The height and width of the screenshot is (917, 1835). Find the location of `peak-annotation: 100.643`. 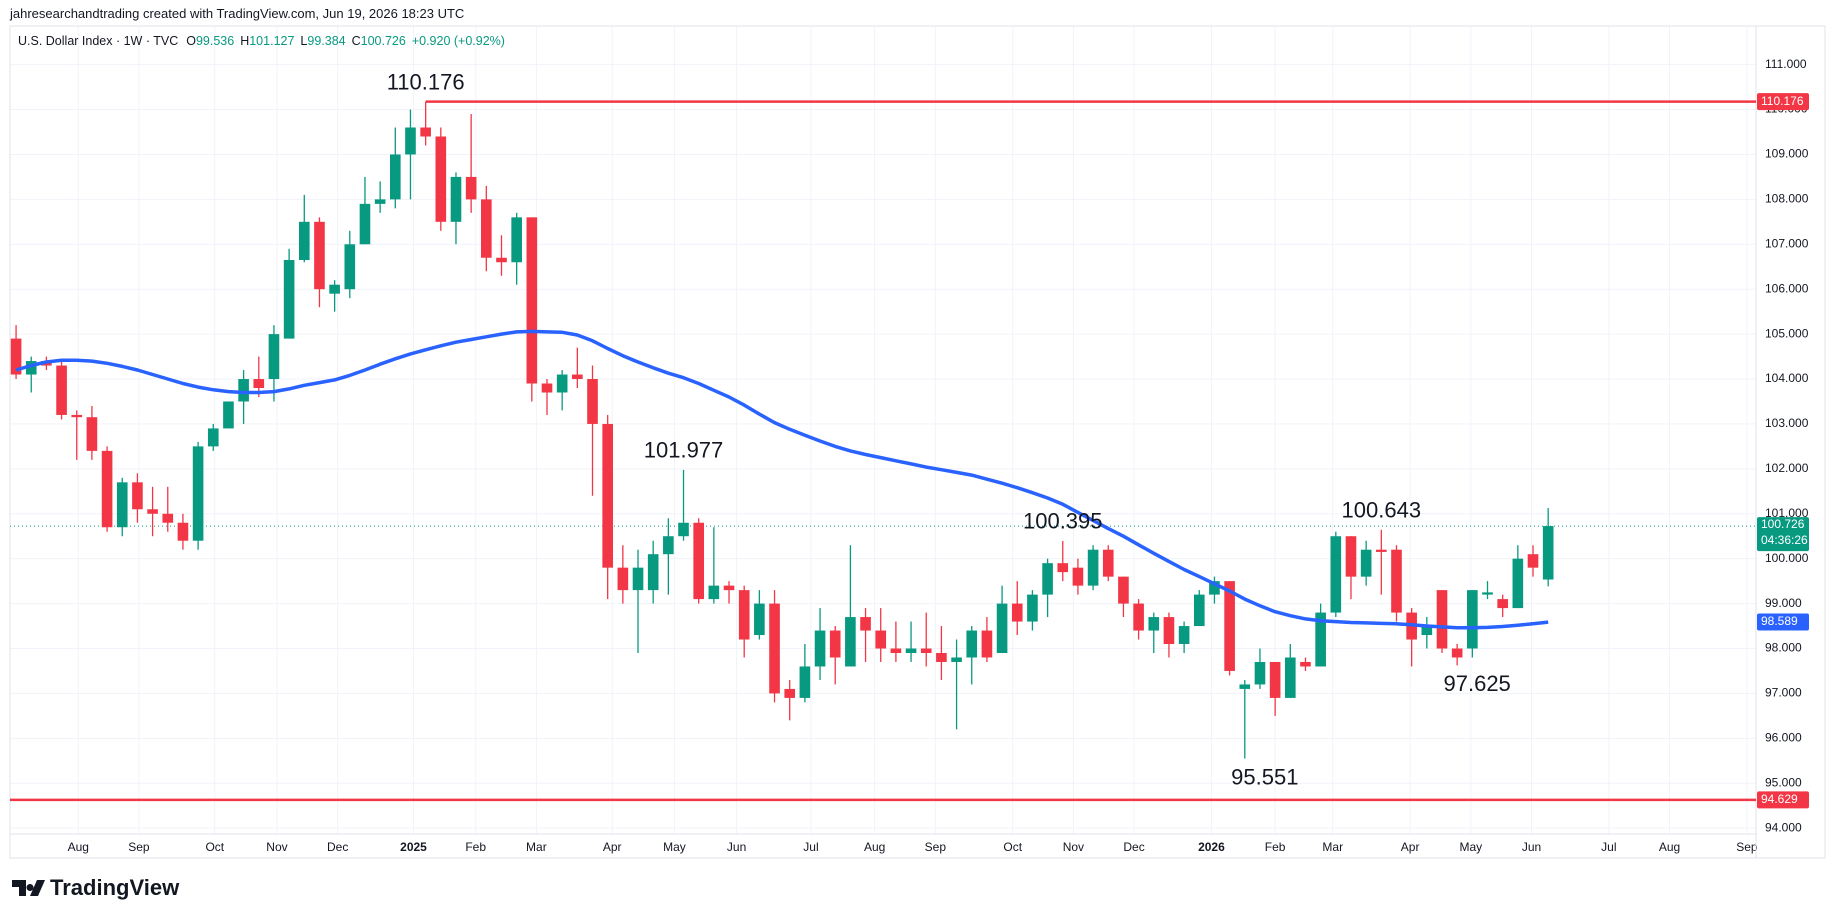

peak-annotation: 100.643 is located at coordinates (1382, 510).